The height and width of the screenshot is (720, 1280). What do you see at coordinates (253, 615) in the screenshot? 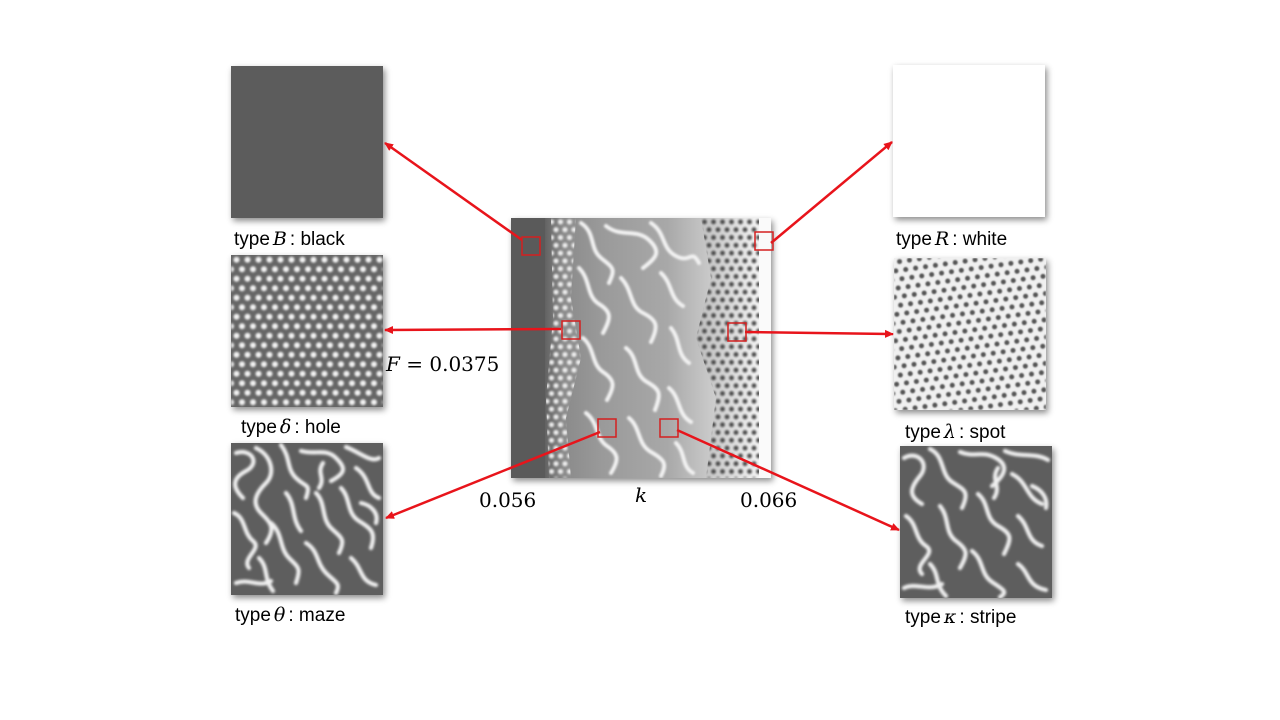
I see `maze-type-word: type` at bounding box center [253, 615].